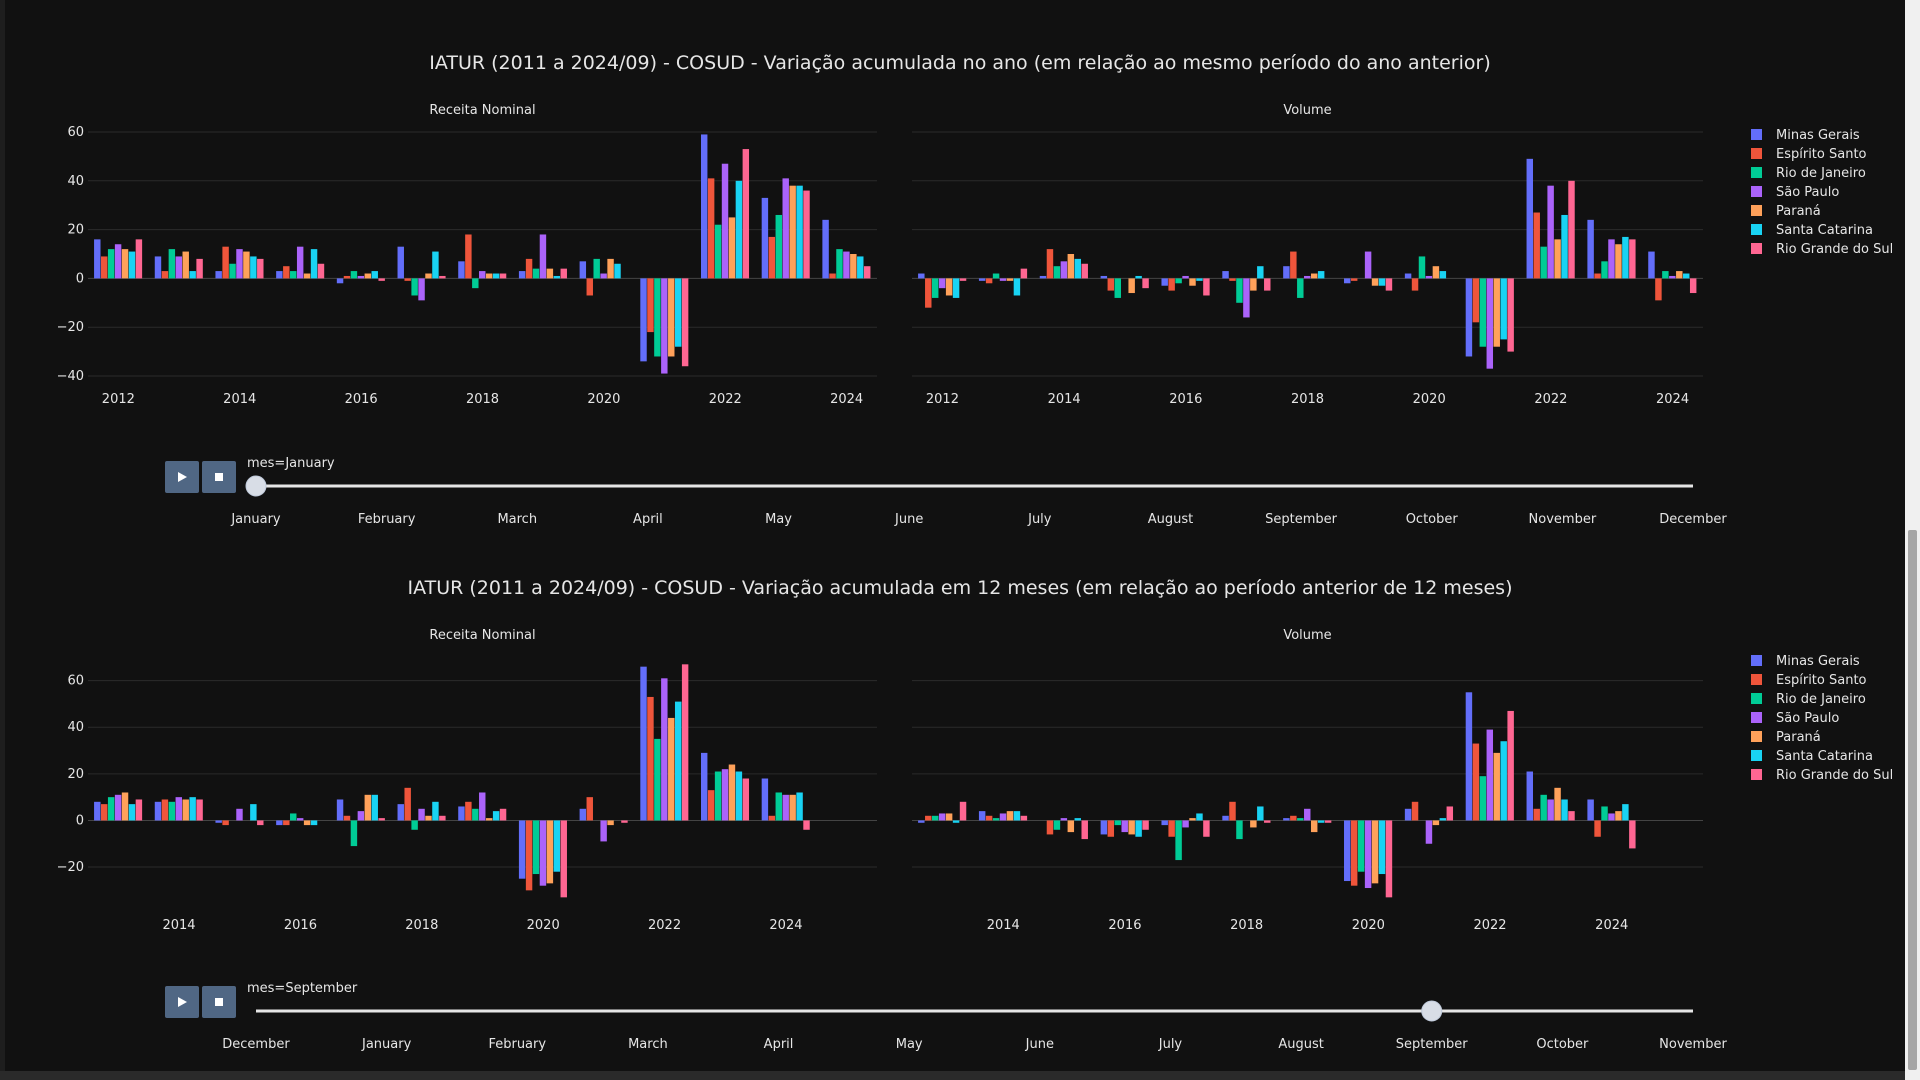  I want to click on page-scrollbar, so click(1912, 540).